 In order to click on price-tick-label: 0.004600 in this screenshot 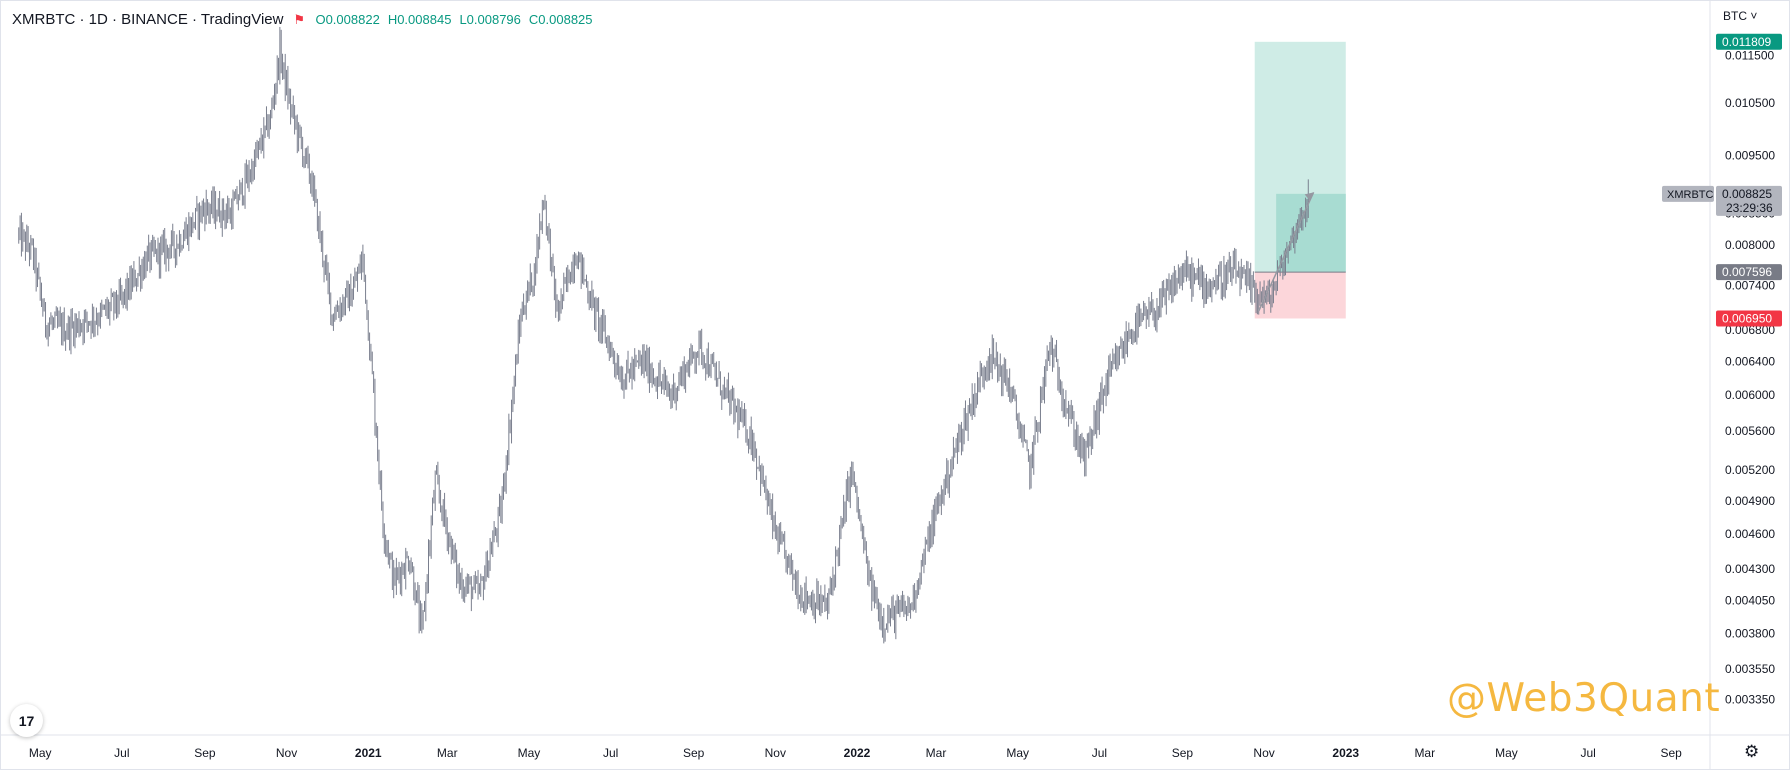, I will do `click(1750, 534)`.